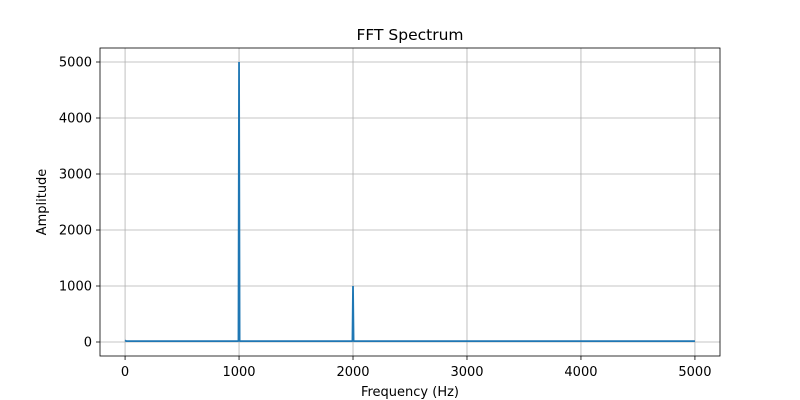  What do you see at coordinates (88, 343) in the screenshot?
I see `y-tick-label: 0` at bounding box center [88, 343].